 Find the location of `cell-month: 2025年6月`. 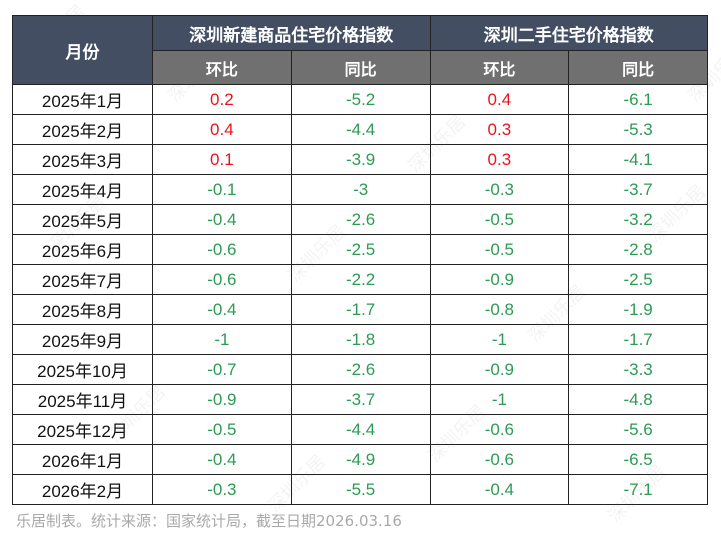

cell-month: 2025年6月 is located at coordinates (82, 249).